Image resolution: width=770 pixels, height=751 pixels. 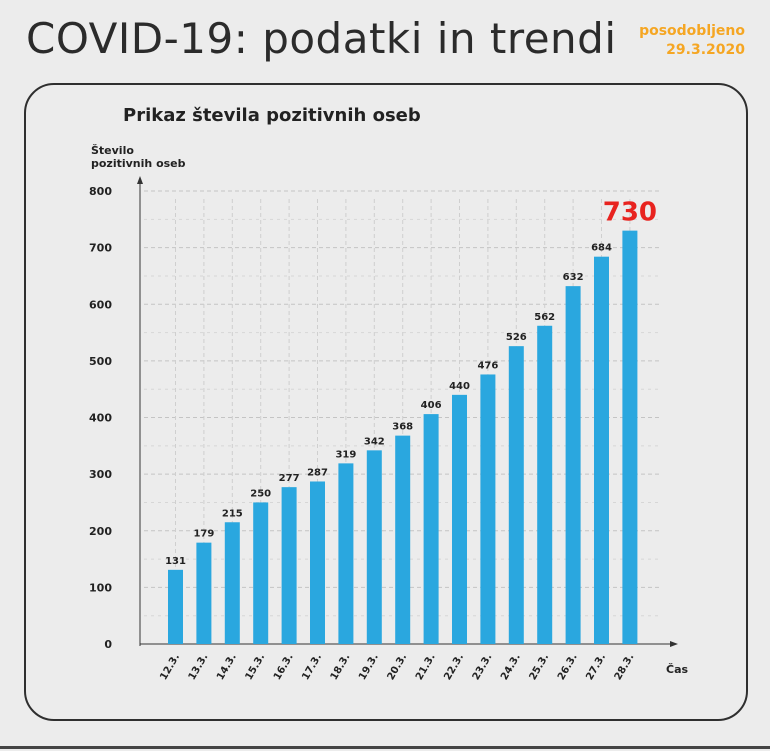 What do you see at coordinates (140, 180) in the screenshot?
I see `y-axis-arrow` at bounding box center [140, 180].